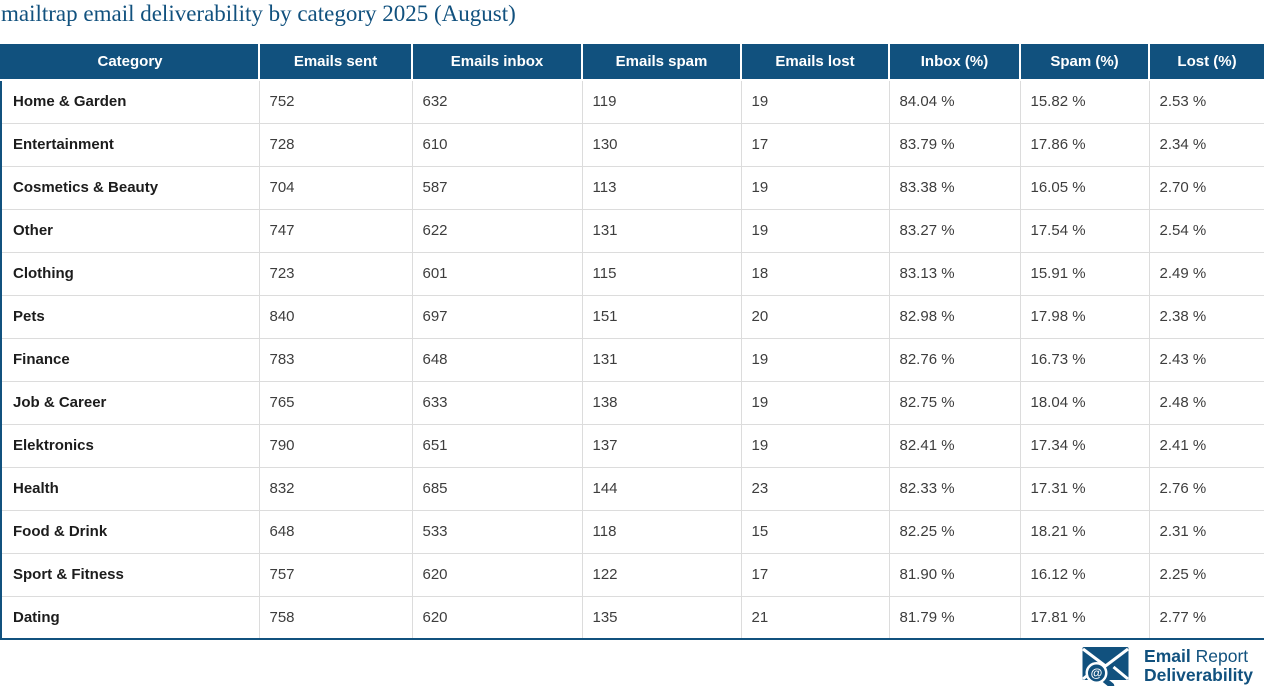 This screenshot has width=1264, height=689. I want to click on value-cell: 18.04 %, so click(1084, 402).